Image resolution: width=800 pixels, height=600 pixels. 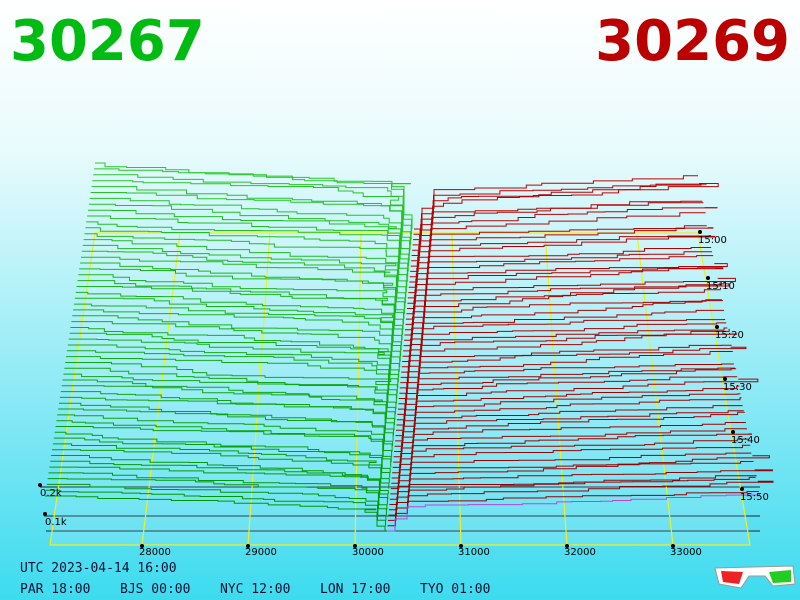 I want to click on timezone-label: PAR 18:00, so click(x=55, y=589).